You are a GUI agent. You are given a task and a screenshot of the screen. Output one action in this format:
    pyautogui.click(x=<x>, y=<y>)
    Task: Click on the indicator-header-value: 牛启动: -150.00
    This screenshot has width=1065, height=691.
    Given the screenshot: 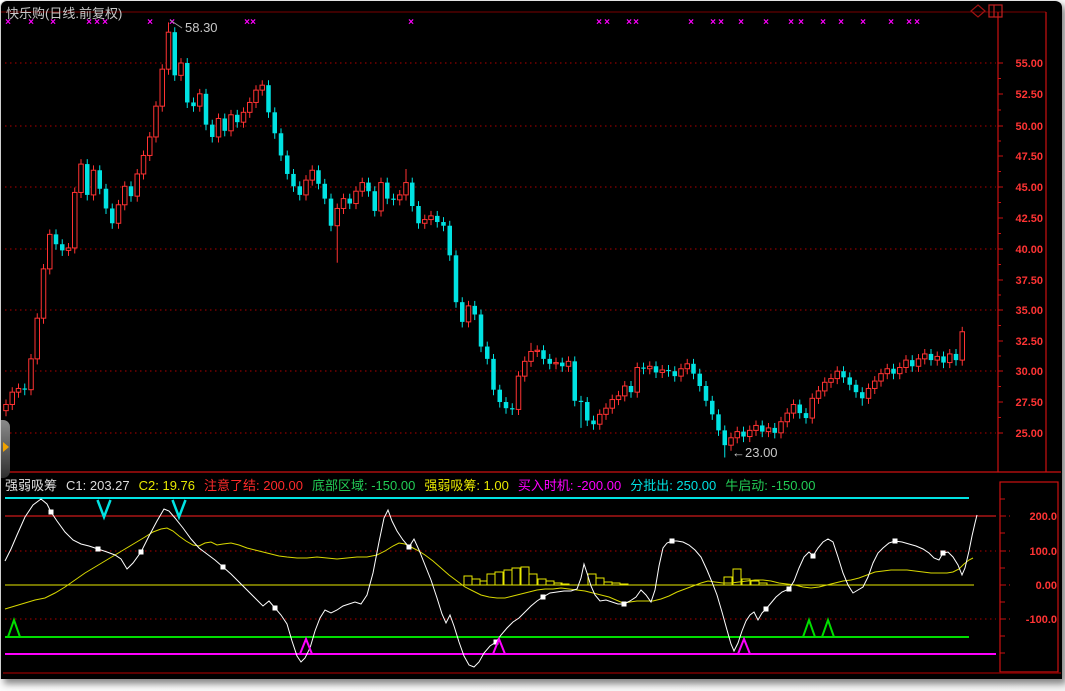 What is the action you would take?
    pyautogui.click(x=770, y=485)
    